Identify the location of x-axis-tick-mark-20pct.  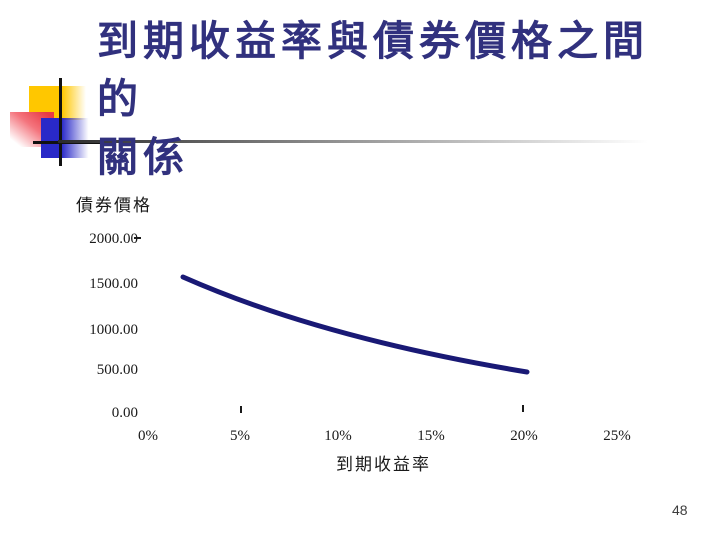
(523, 408).